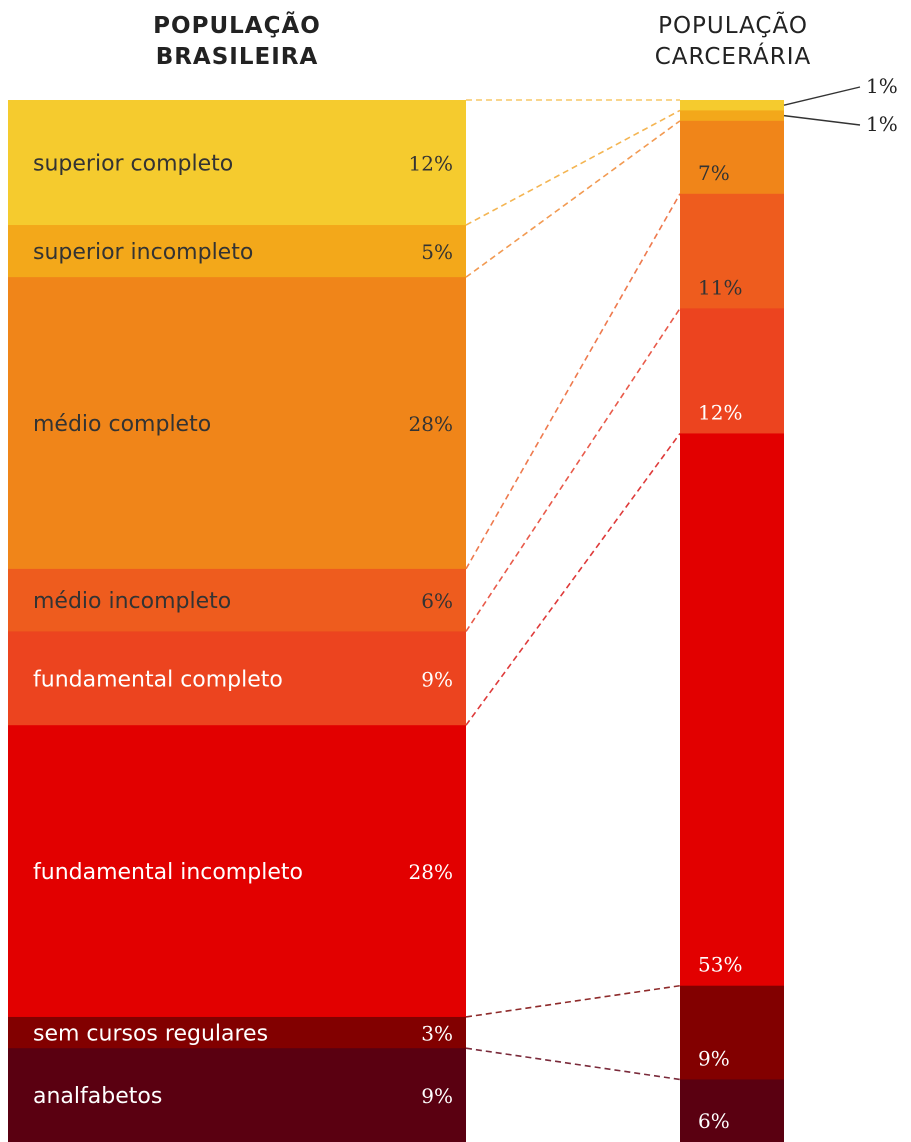 This screenshot has width=911, height=1142. I want to click on right-value-label-fundamental-incompleto: 53%, so click(720, 965).